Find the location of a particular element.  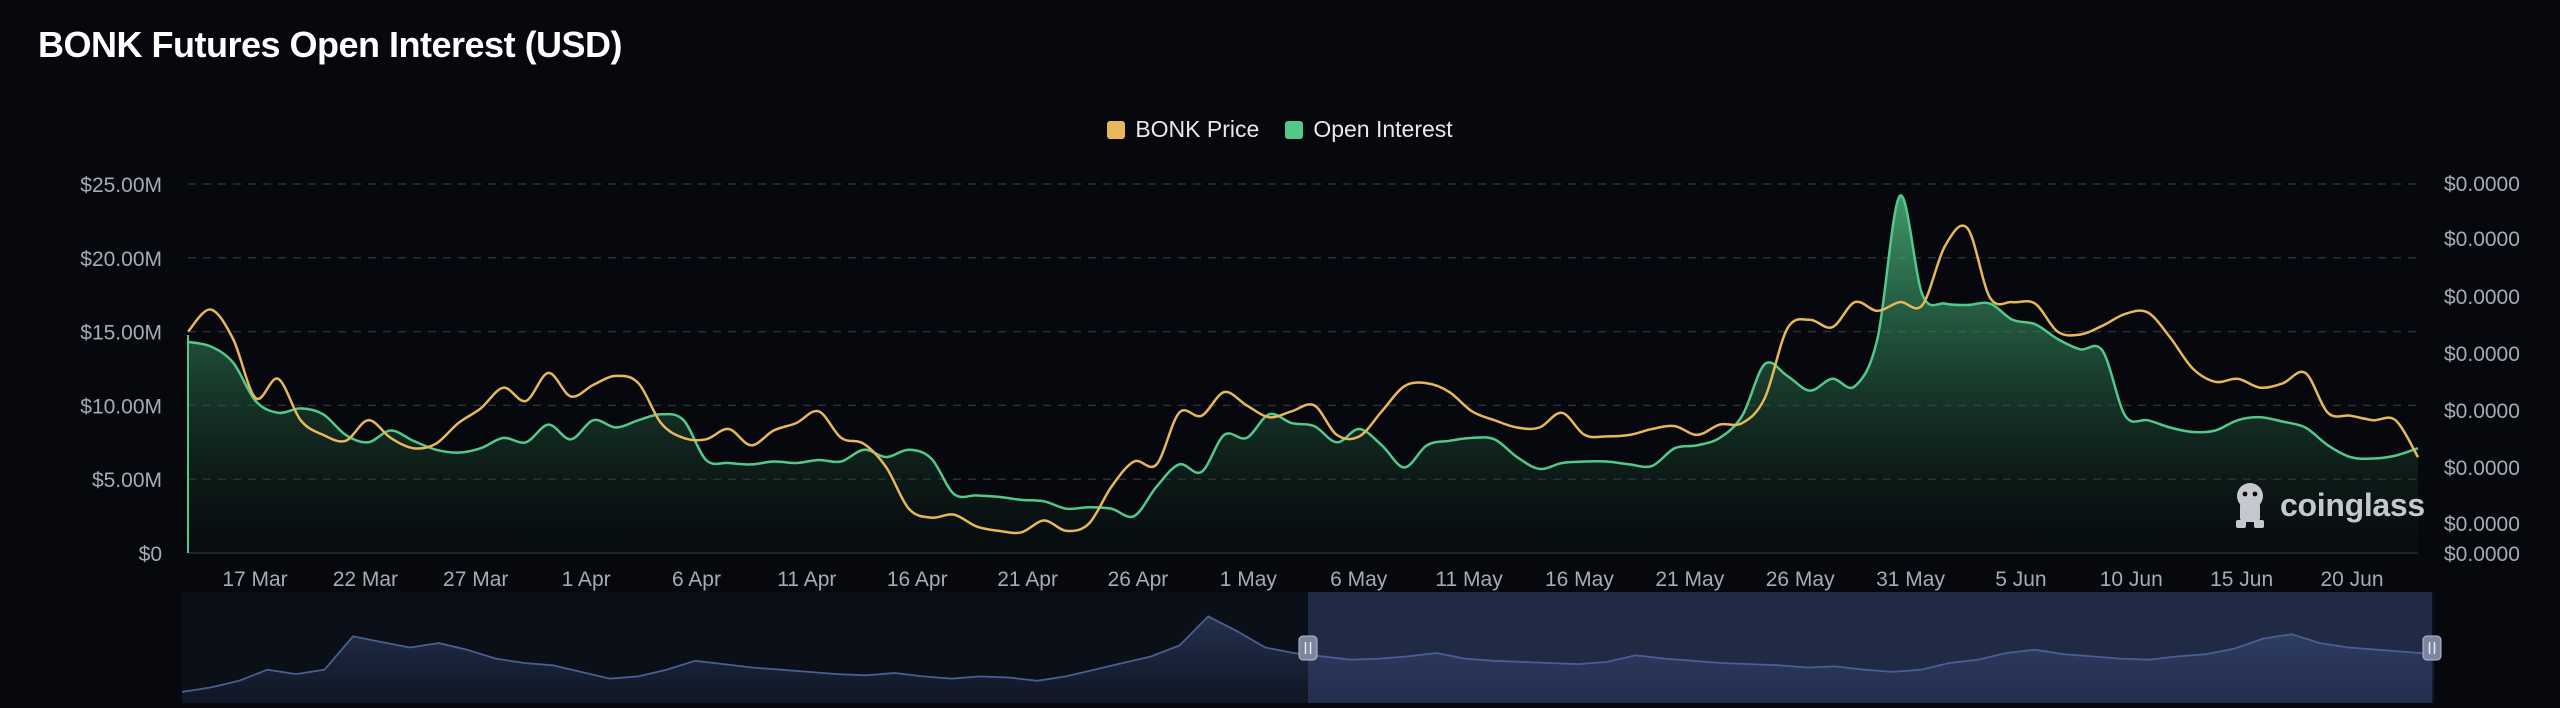

watermark: coinglass is located at coordinates (2326, 505).